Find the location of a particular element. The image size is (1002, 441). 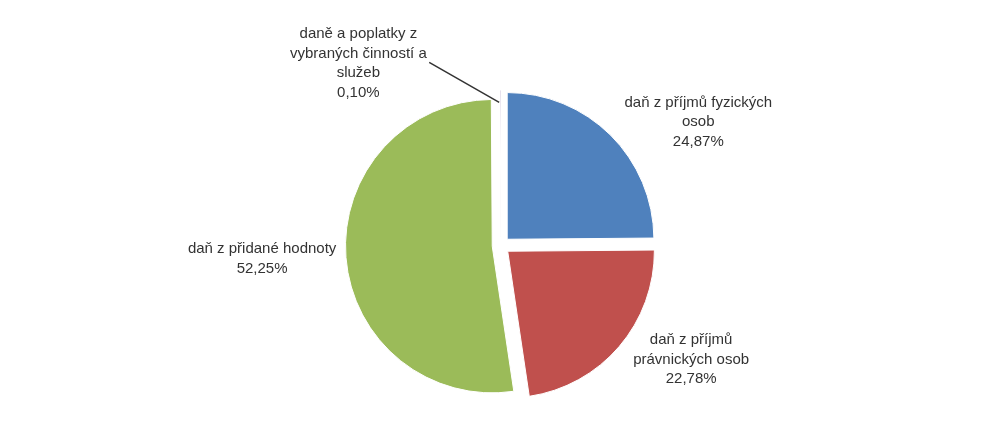

data-label: 52,25% is located at coordinates (262, 267).